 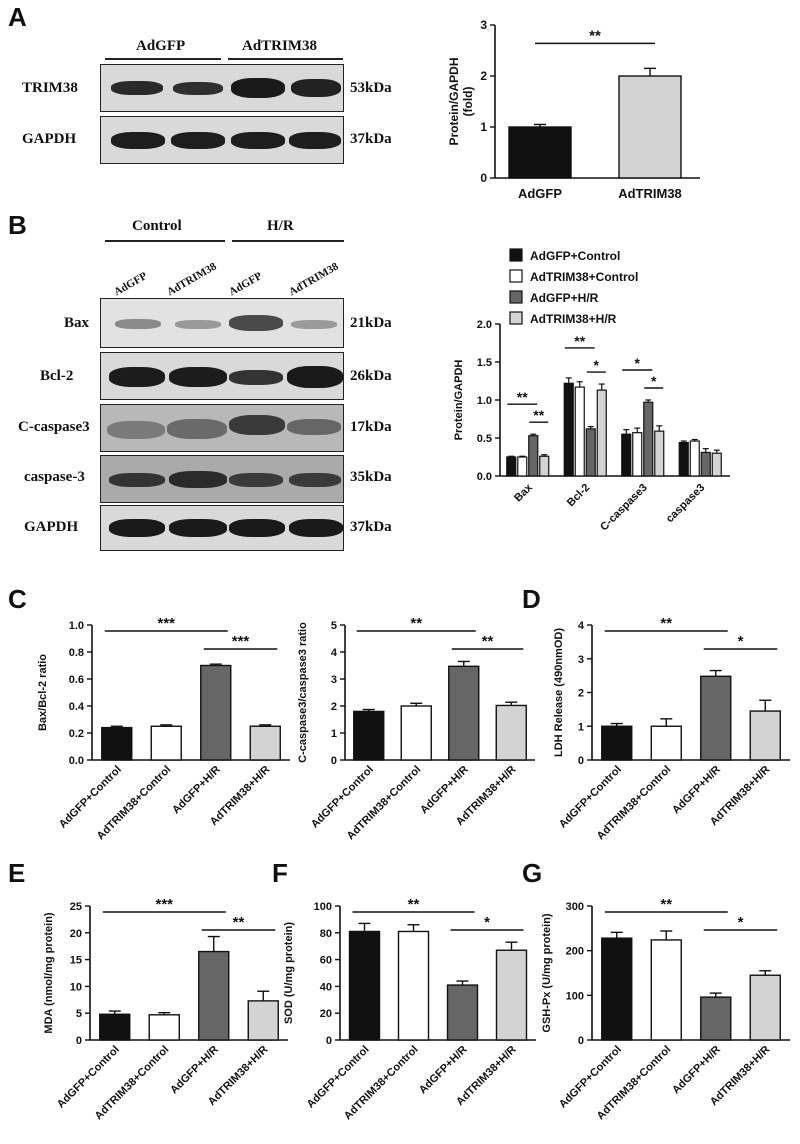 What do you see at coordinates (289, 973) in the screenshot?
I see `y-axis-label: SOD (U/mg protein)` at bounding box center [289, 973].